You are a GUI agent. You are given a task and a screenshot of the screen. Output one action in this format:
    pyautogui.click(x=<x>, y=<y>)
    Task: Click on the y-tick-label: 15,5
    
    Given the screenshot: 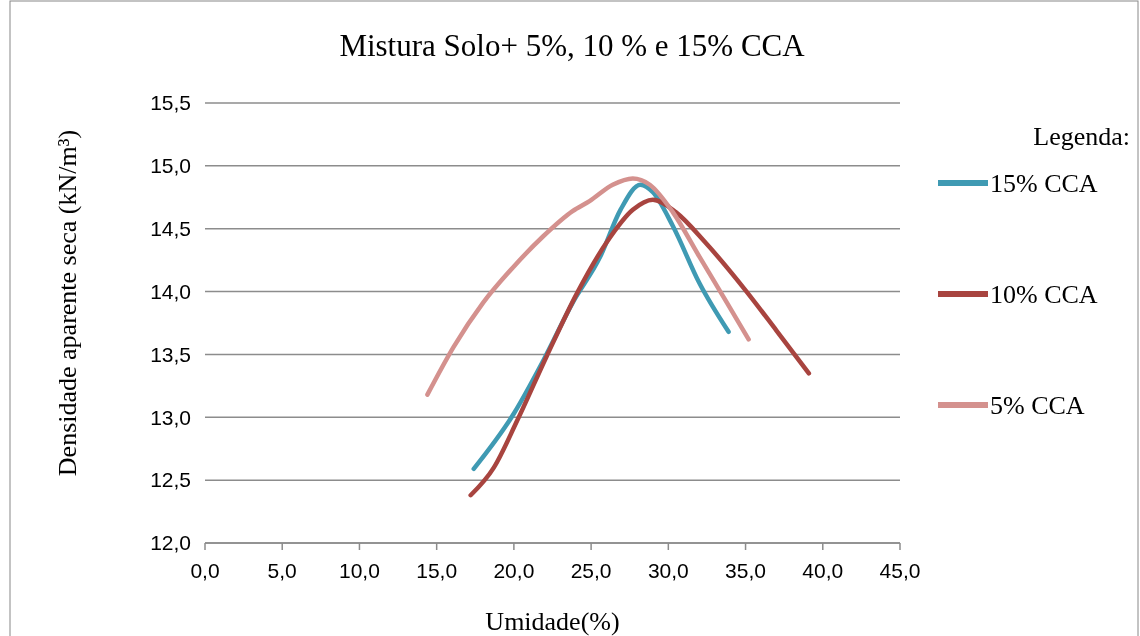 What is the action you would take?
    pyautogui.click(x=170, y=103)
    